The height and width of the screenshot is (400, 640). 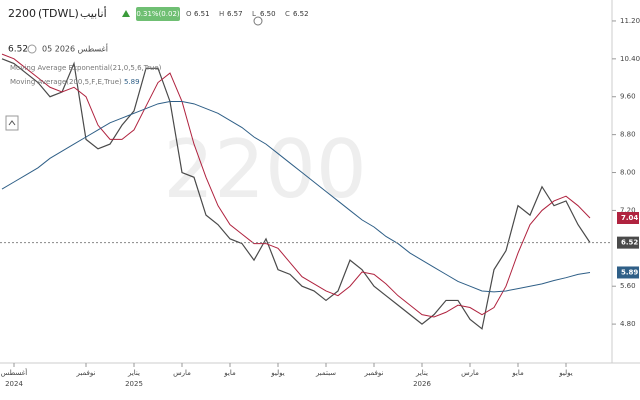 What do you see at coordinates (628, 286) in the screenshot?
I see `y-tick-label: 5.60` at bounding box center [628, 286].